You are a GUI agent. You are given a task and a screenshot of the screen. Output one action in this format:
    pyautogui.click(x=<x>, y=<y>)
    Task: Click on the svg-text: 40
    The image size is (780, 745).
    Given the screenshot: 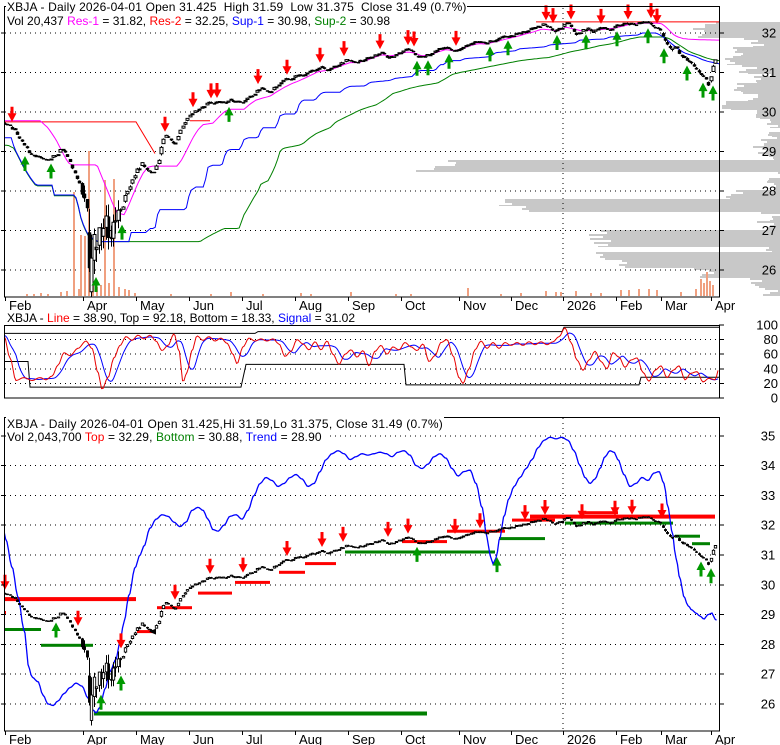 What is the action you would take?
    pyautogui.click(x=771, y=368)
    